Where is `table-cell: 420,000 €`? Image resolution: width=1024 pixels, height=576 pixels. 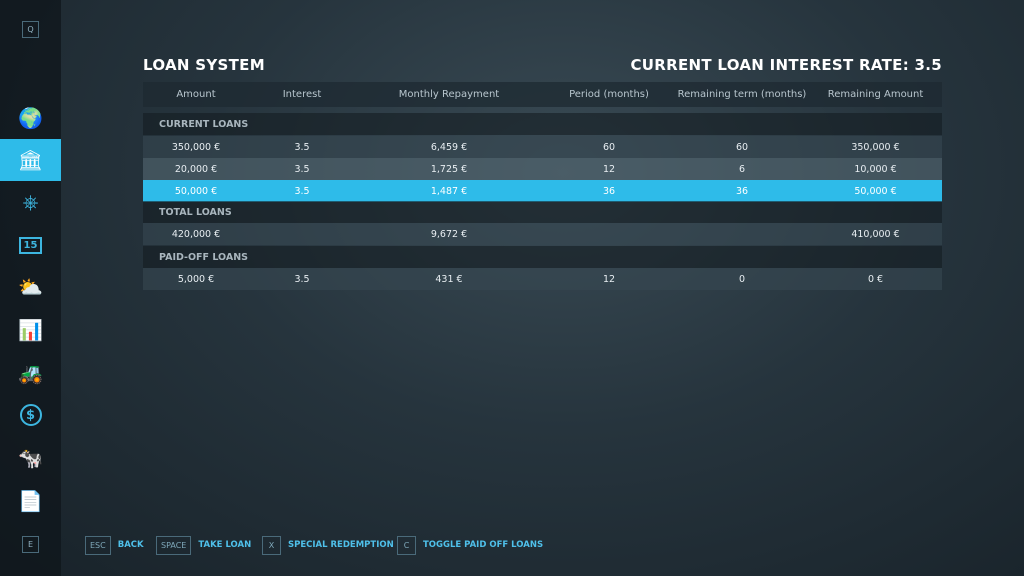
table-cell: 420,000 € is located at coordinates (196, 234).